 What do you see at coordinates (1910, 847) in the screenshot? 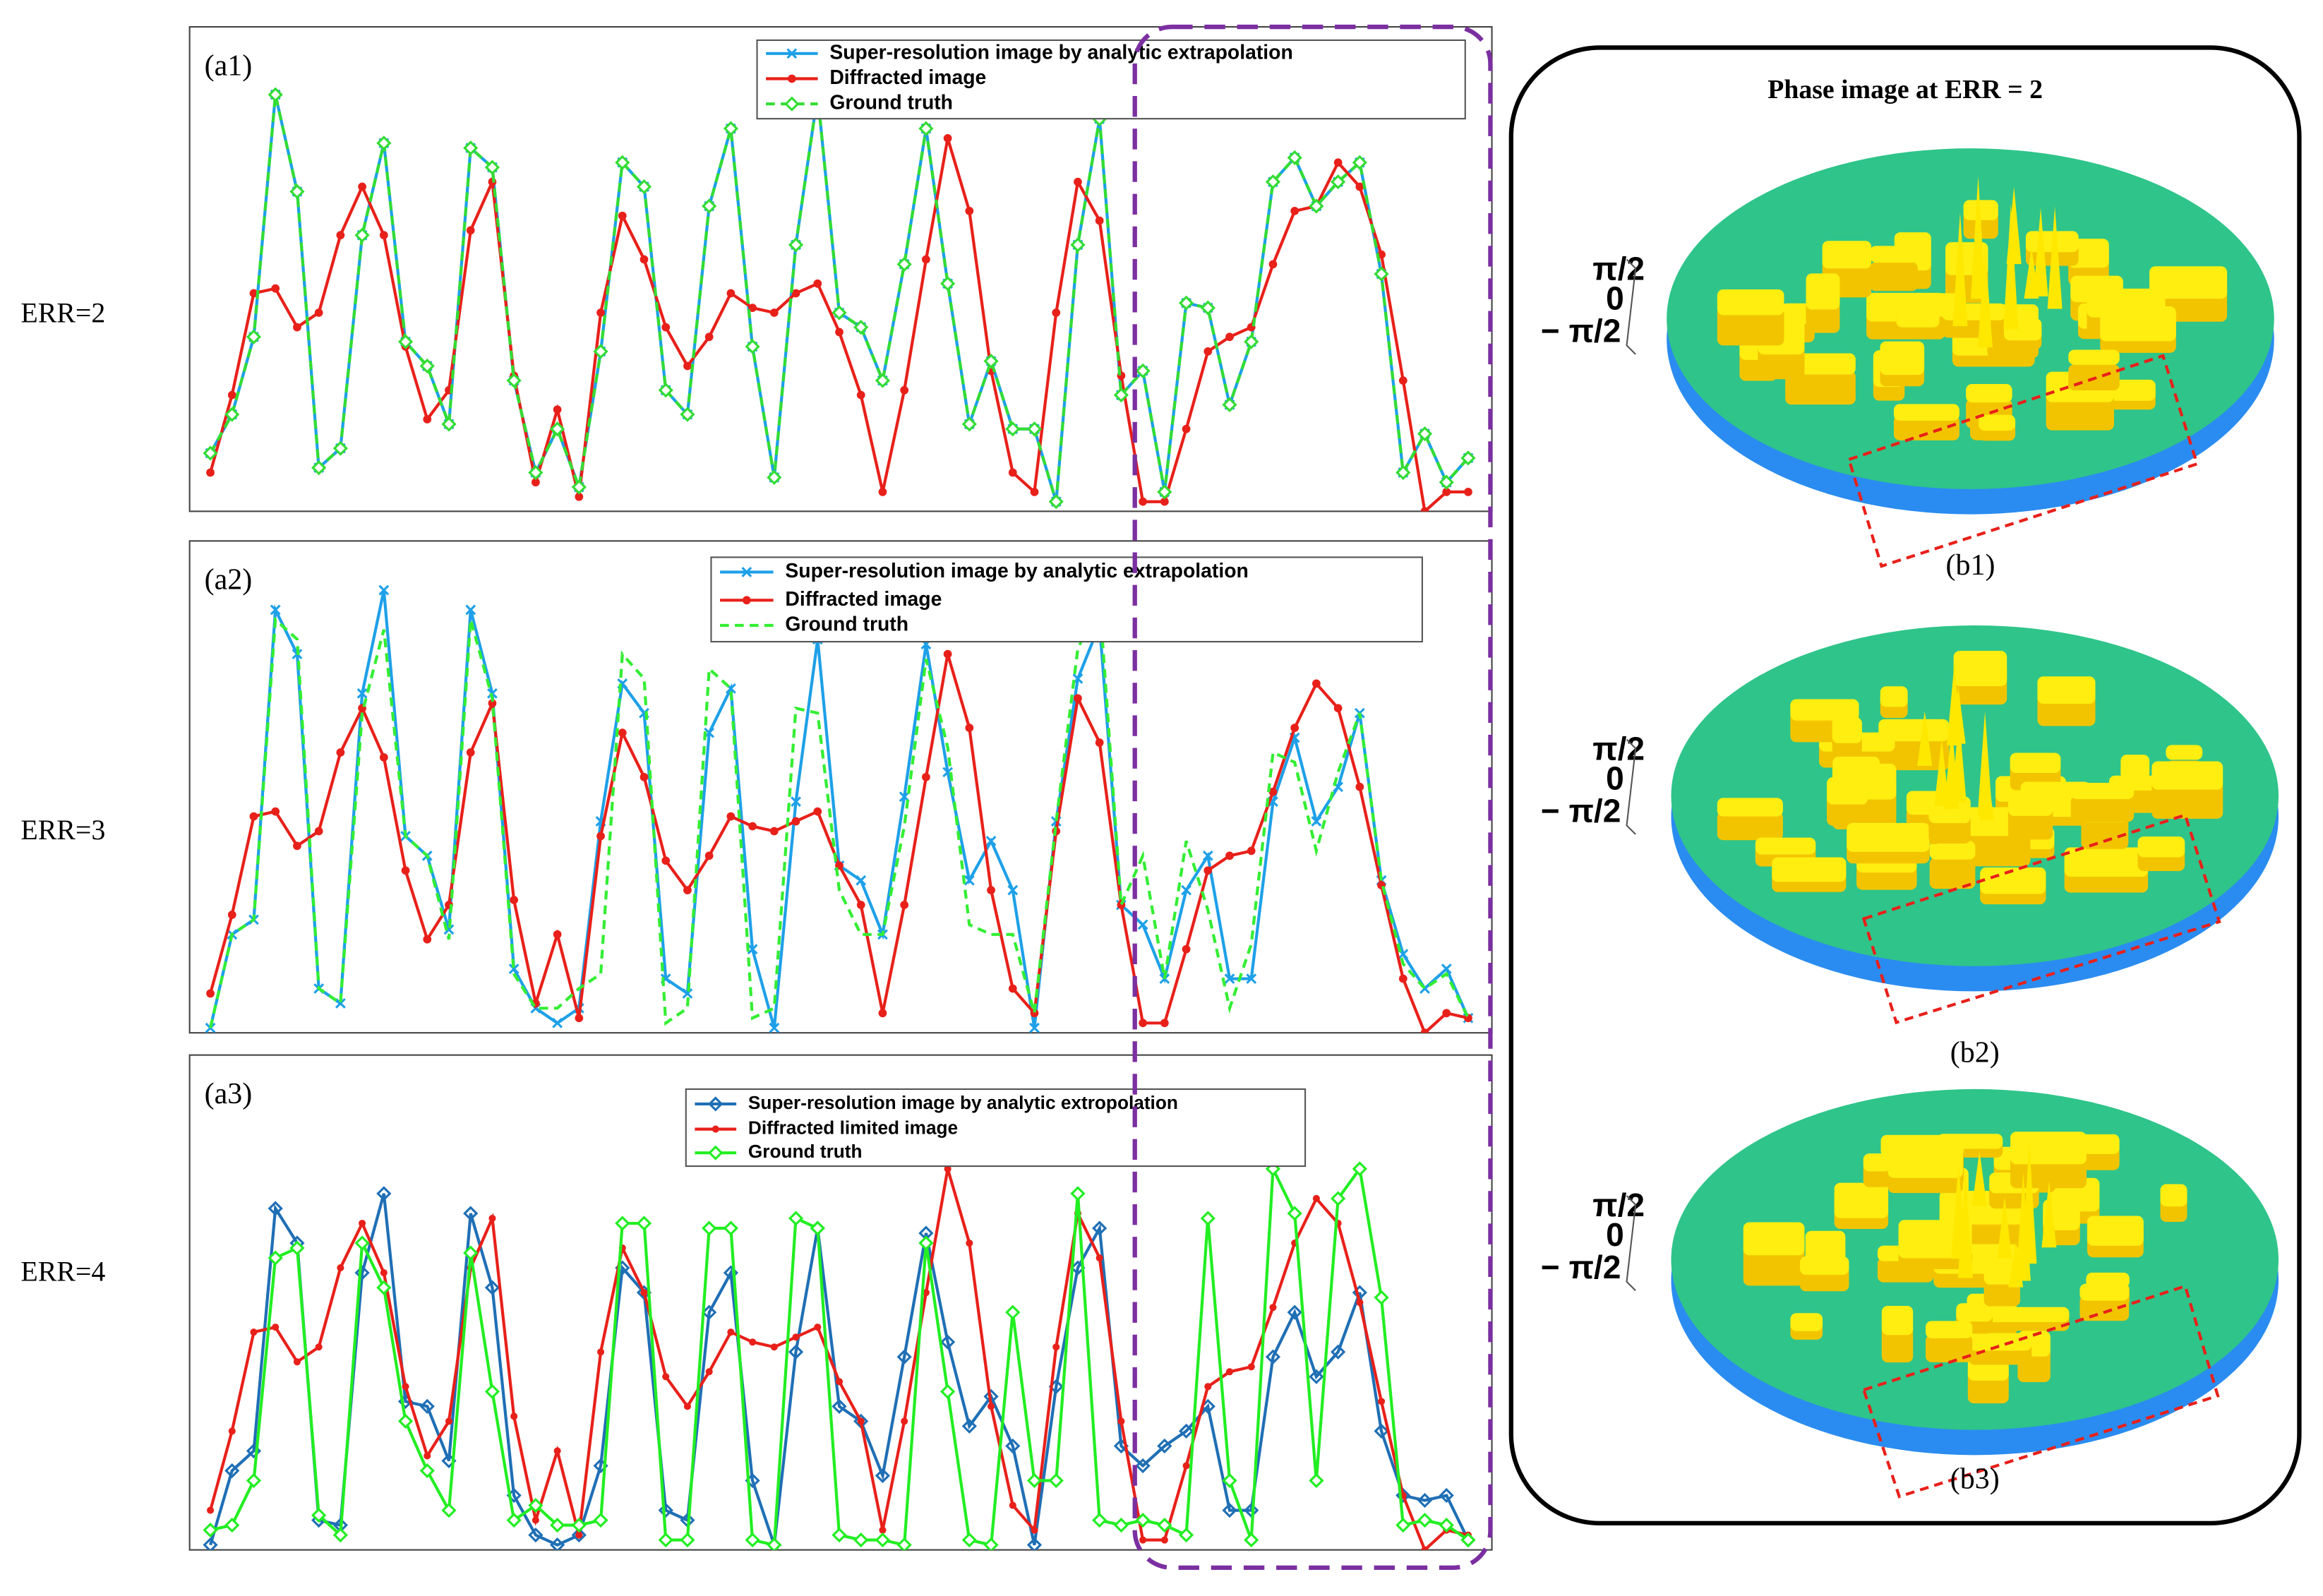
I see `phase-image: π/20− π/2(b2)` at bounding box center [1910, 847].